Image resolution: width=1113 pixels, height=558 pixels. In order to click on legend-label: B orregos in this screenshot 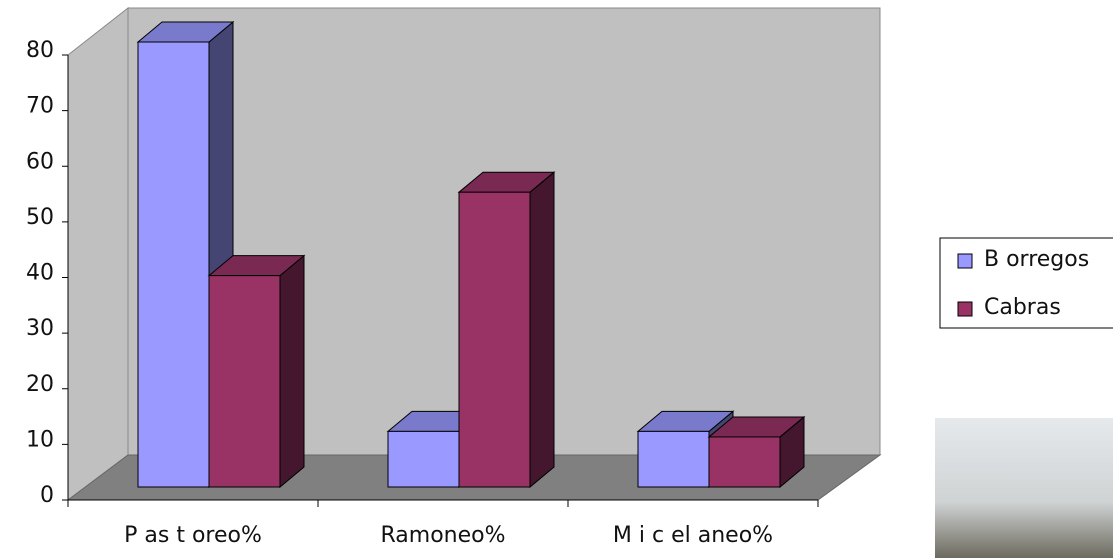, I will do `click(1036, 259)`.